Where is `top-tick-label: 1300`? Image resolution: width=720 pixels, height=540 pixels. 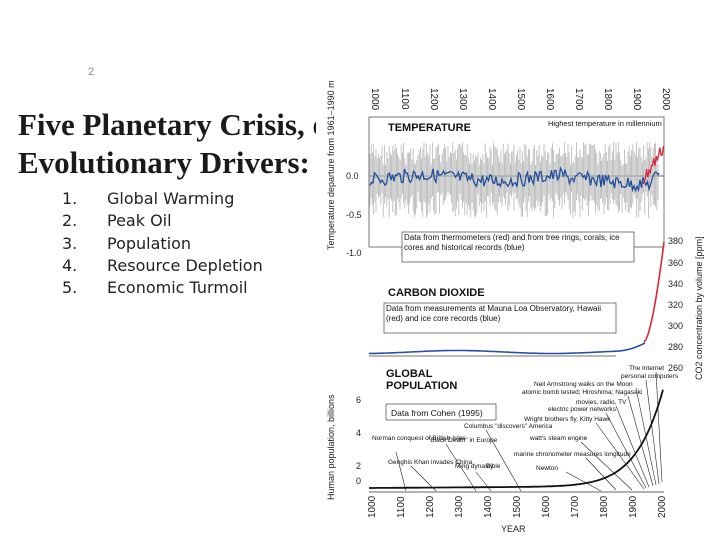
top-tick-label: 1300 is located at coordinates (462, 99).